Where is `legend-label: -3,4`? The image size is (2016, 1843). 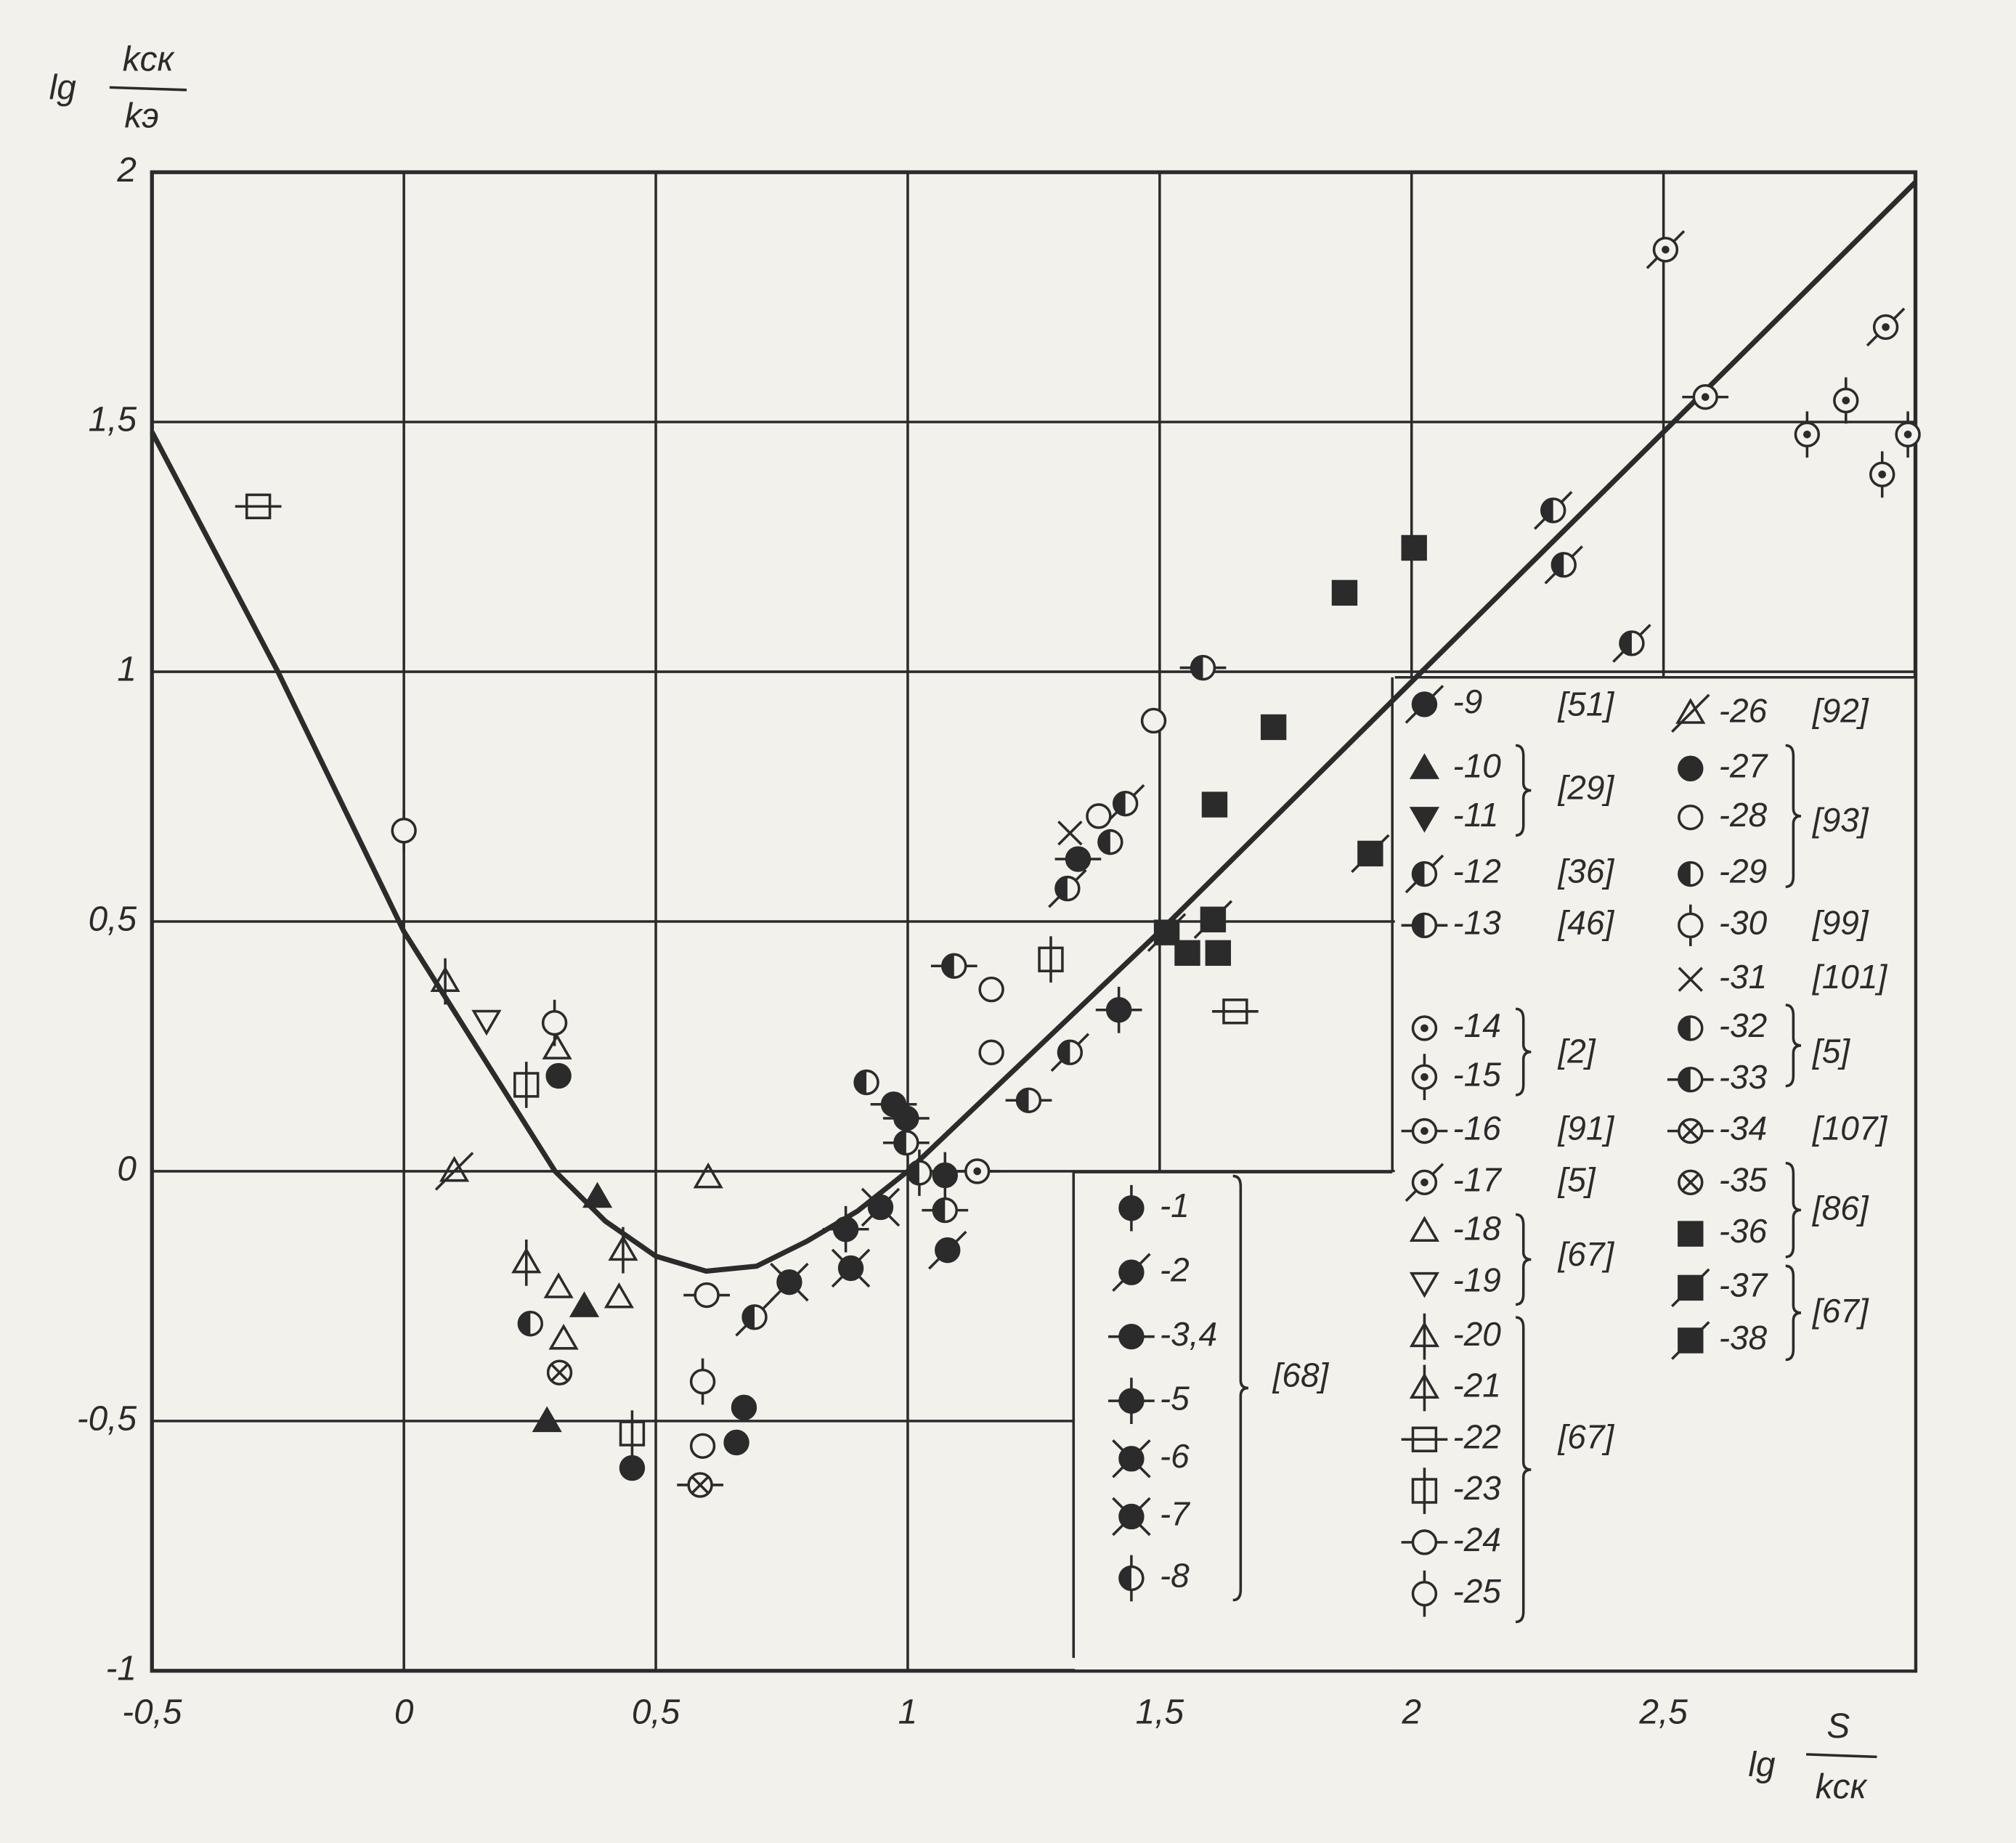
legend-label: -3,4 is located at coordinates (1188, 1334).